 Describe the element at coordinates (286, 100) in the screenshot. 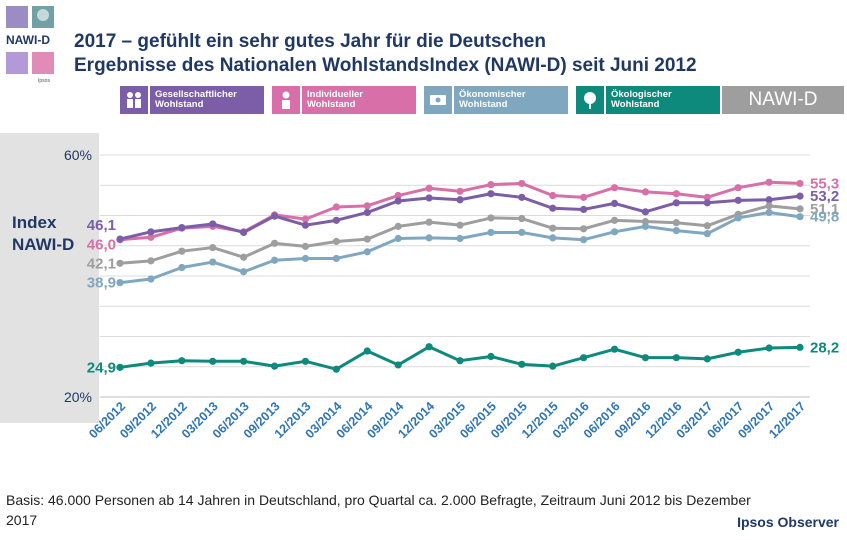

I see `person-icon` at that location.